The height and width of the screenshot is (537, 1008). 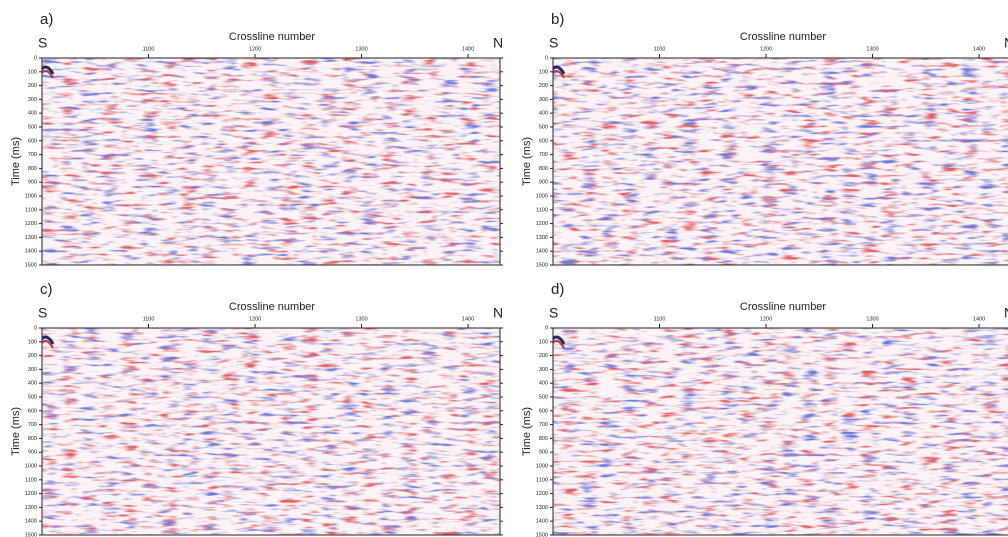 What do you see at coordinates (542, 210) in the screenshot?
I see `y-tick-label: 1100` at bounding box center [542, 210].